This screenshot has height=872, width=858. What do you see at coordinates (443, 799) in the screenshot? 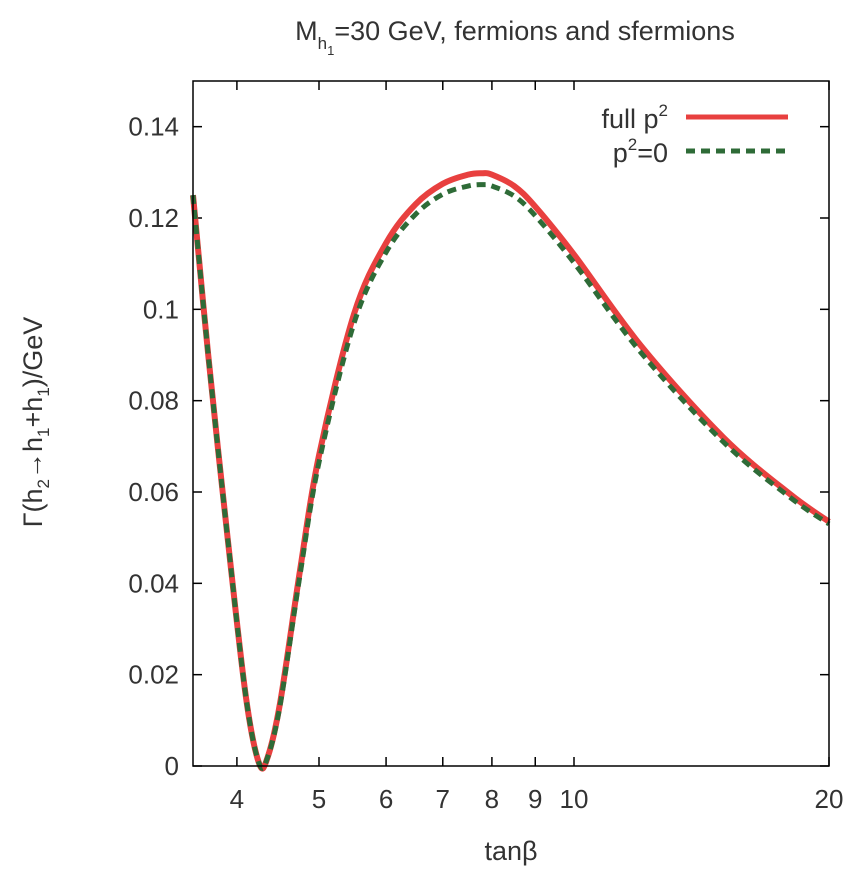
I see `x-tick-label: 7` at bounding box center [443, 799].